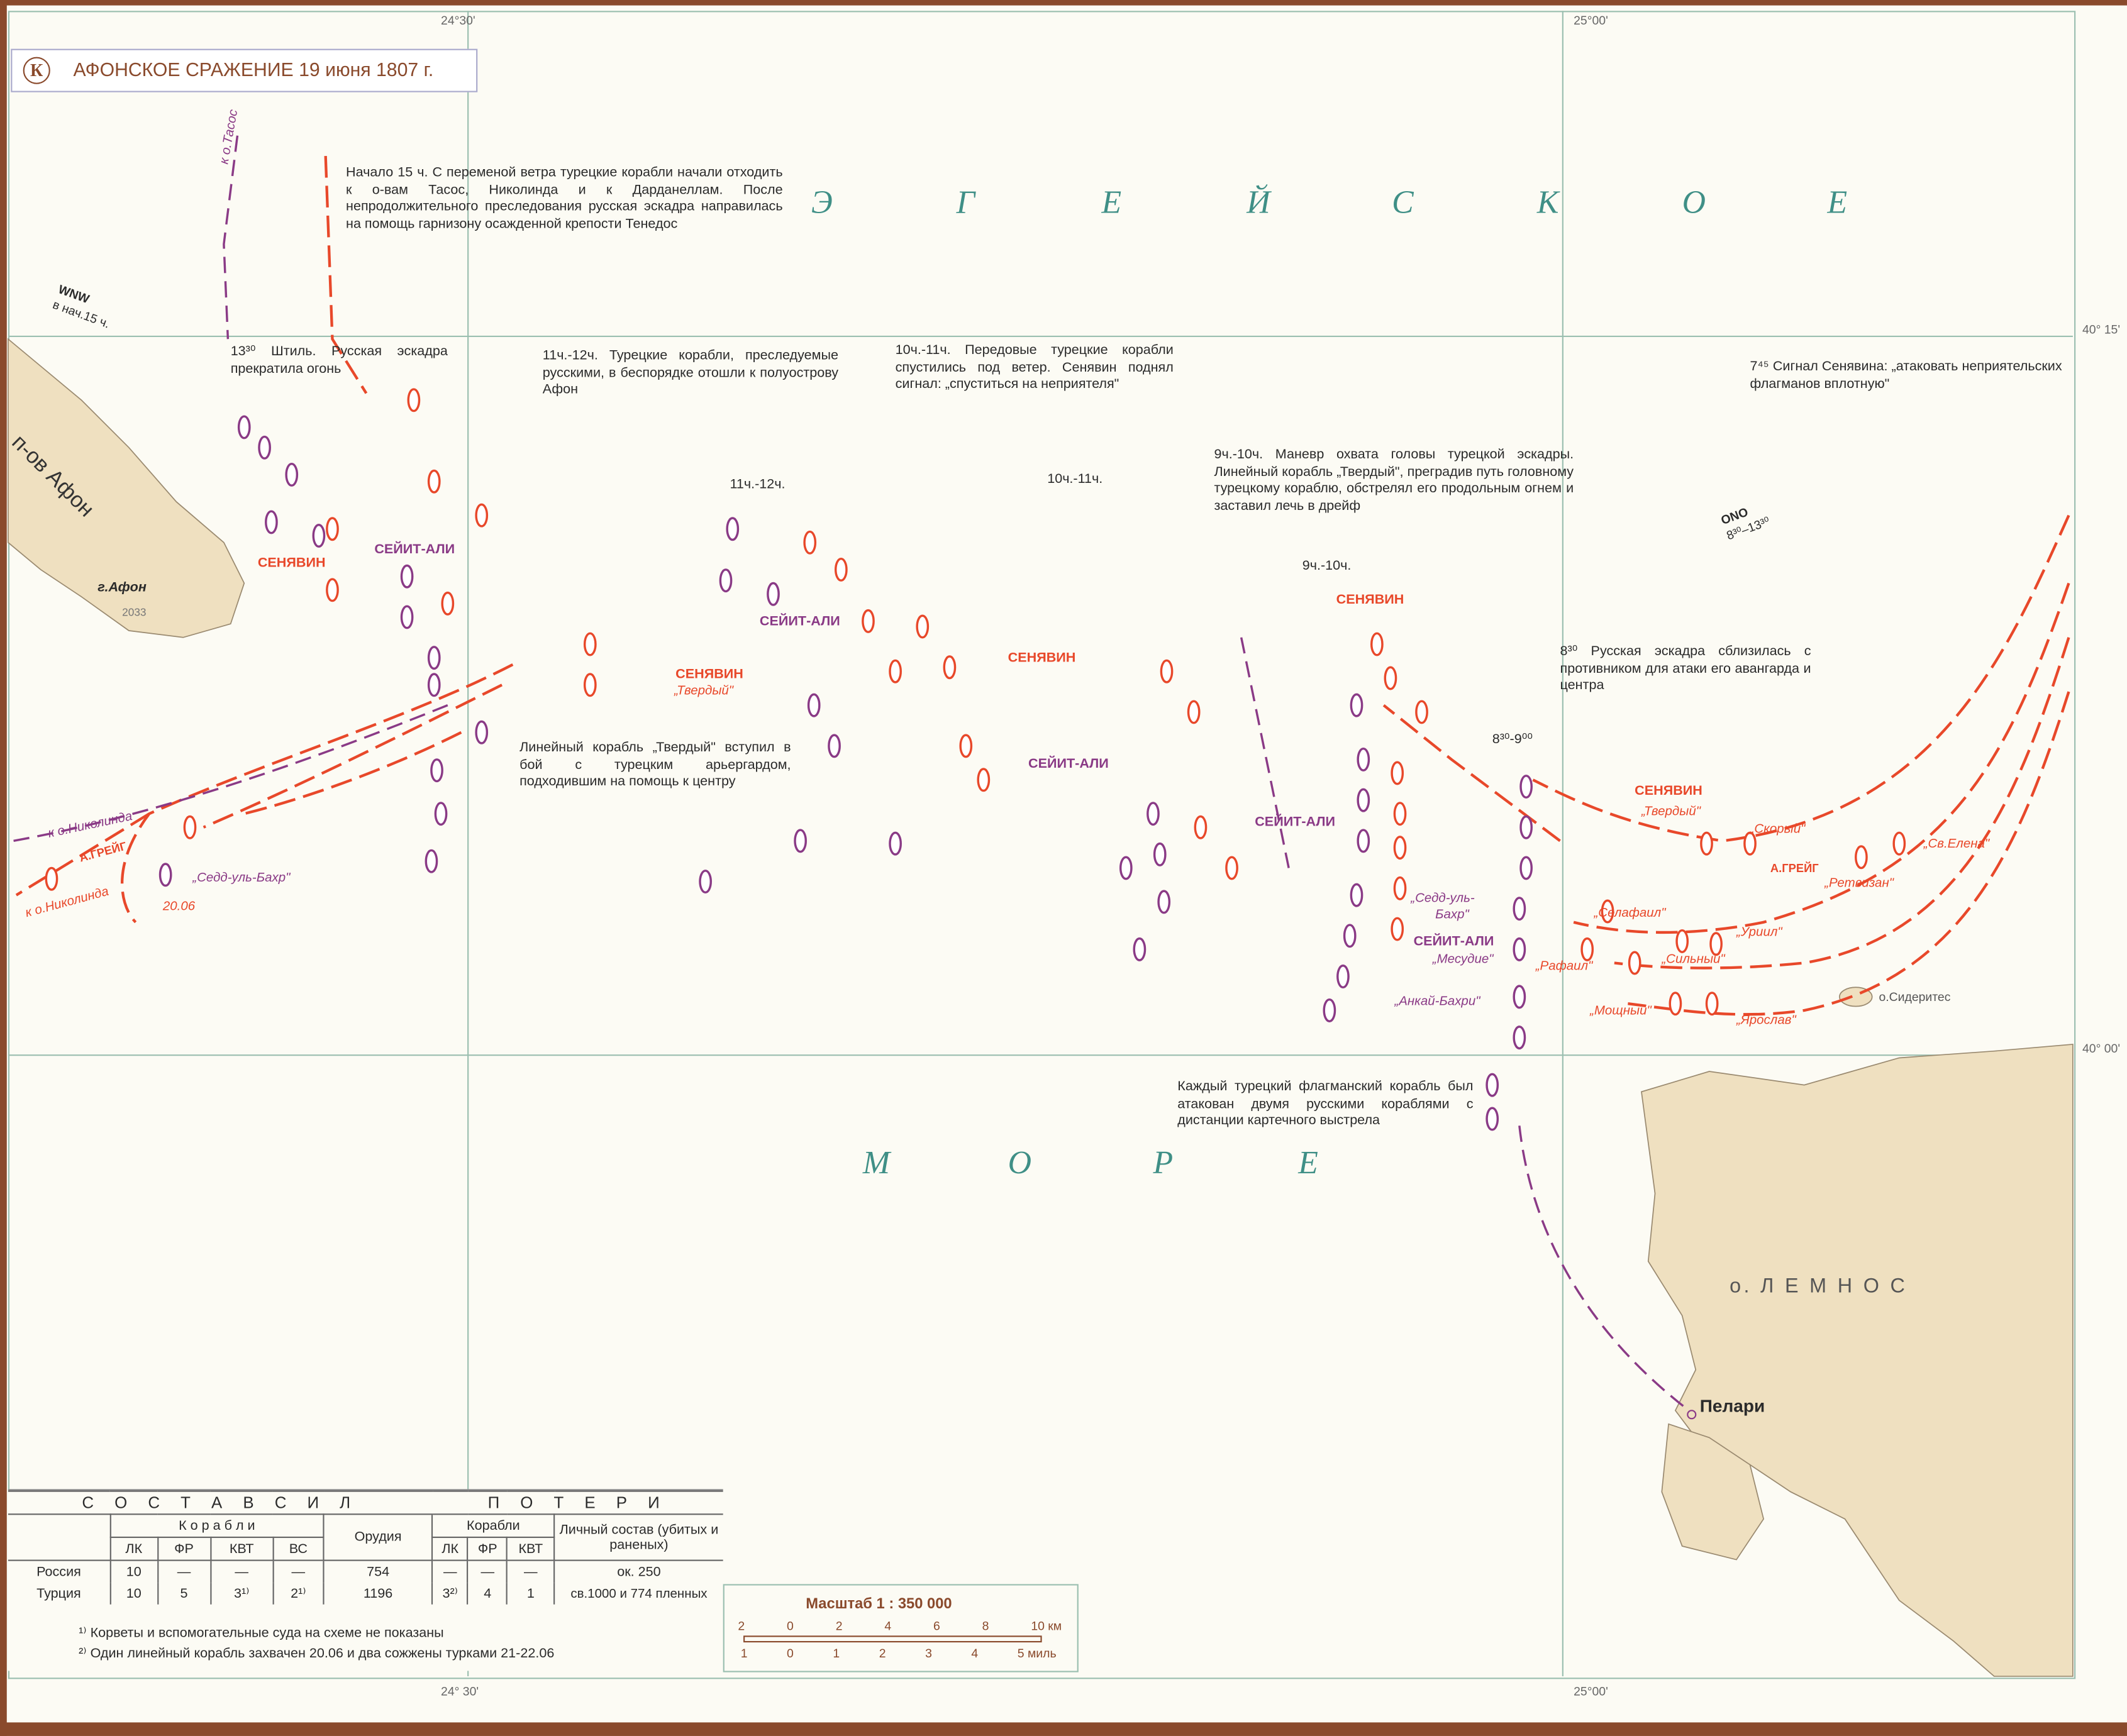 This screenshot has height=1736, width=2127. I want to click on ship-skory: „Скорый", so click(1778, 830).